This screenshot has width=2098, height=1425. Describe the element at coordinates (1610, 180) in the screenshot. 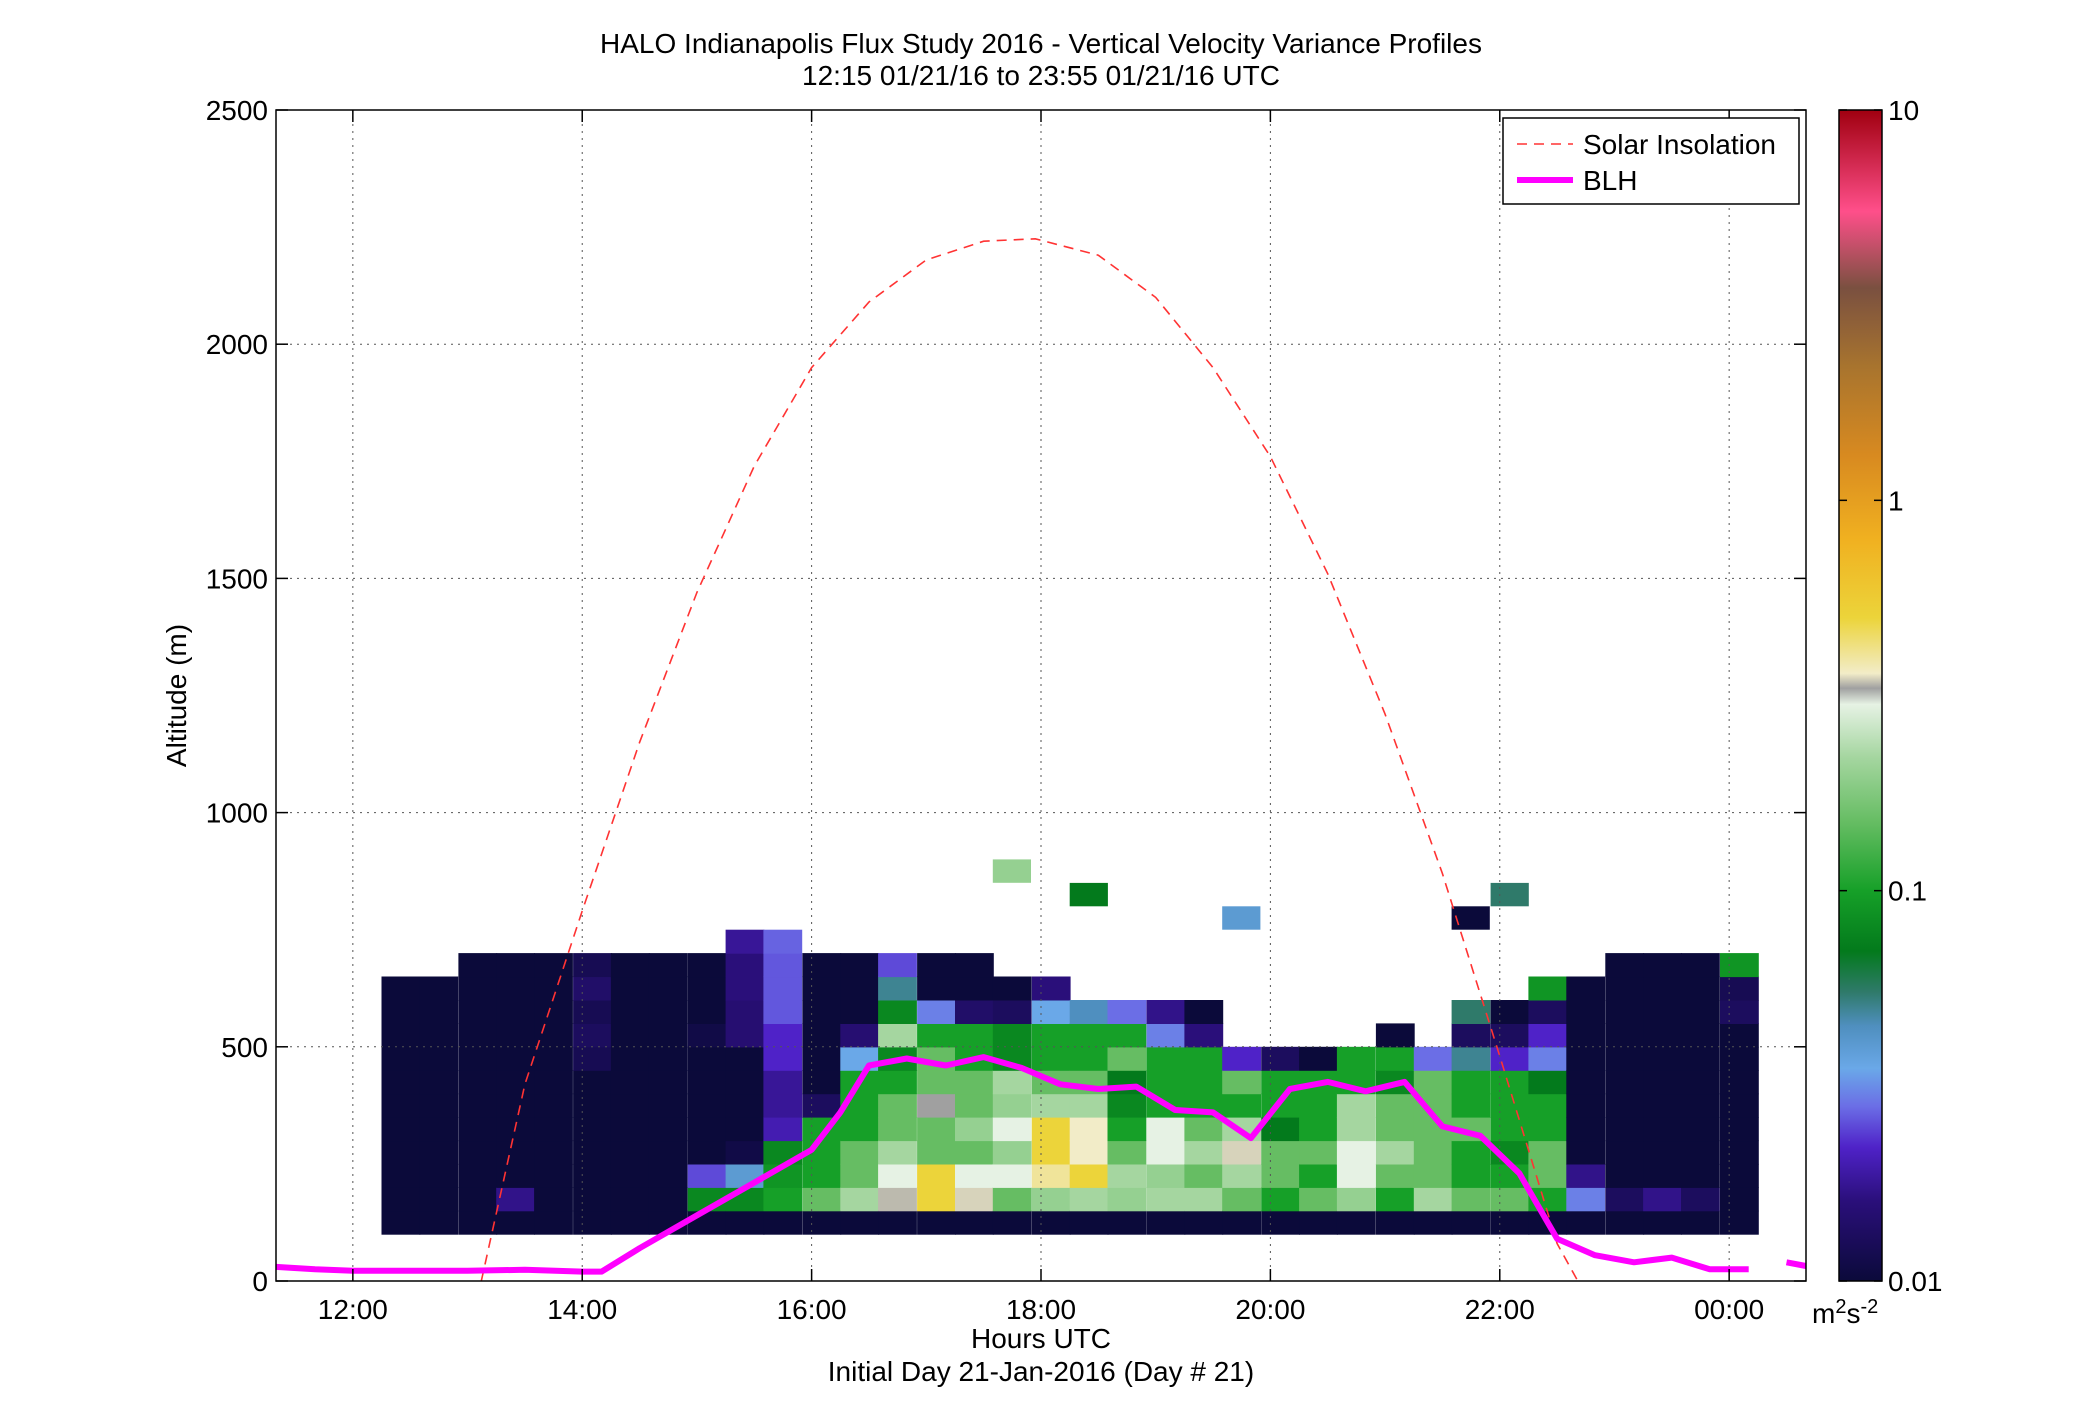

I see `legend-label-blh: BLH` at that location.